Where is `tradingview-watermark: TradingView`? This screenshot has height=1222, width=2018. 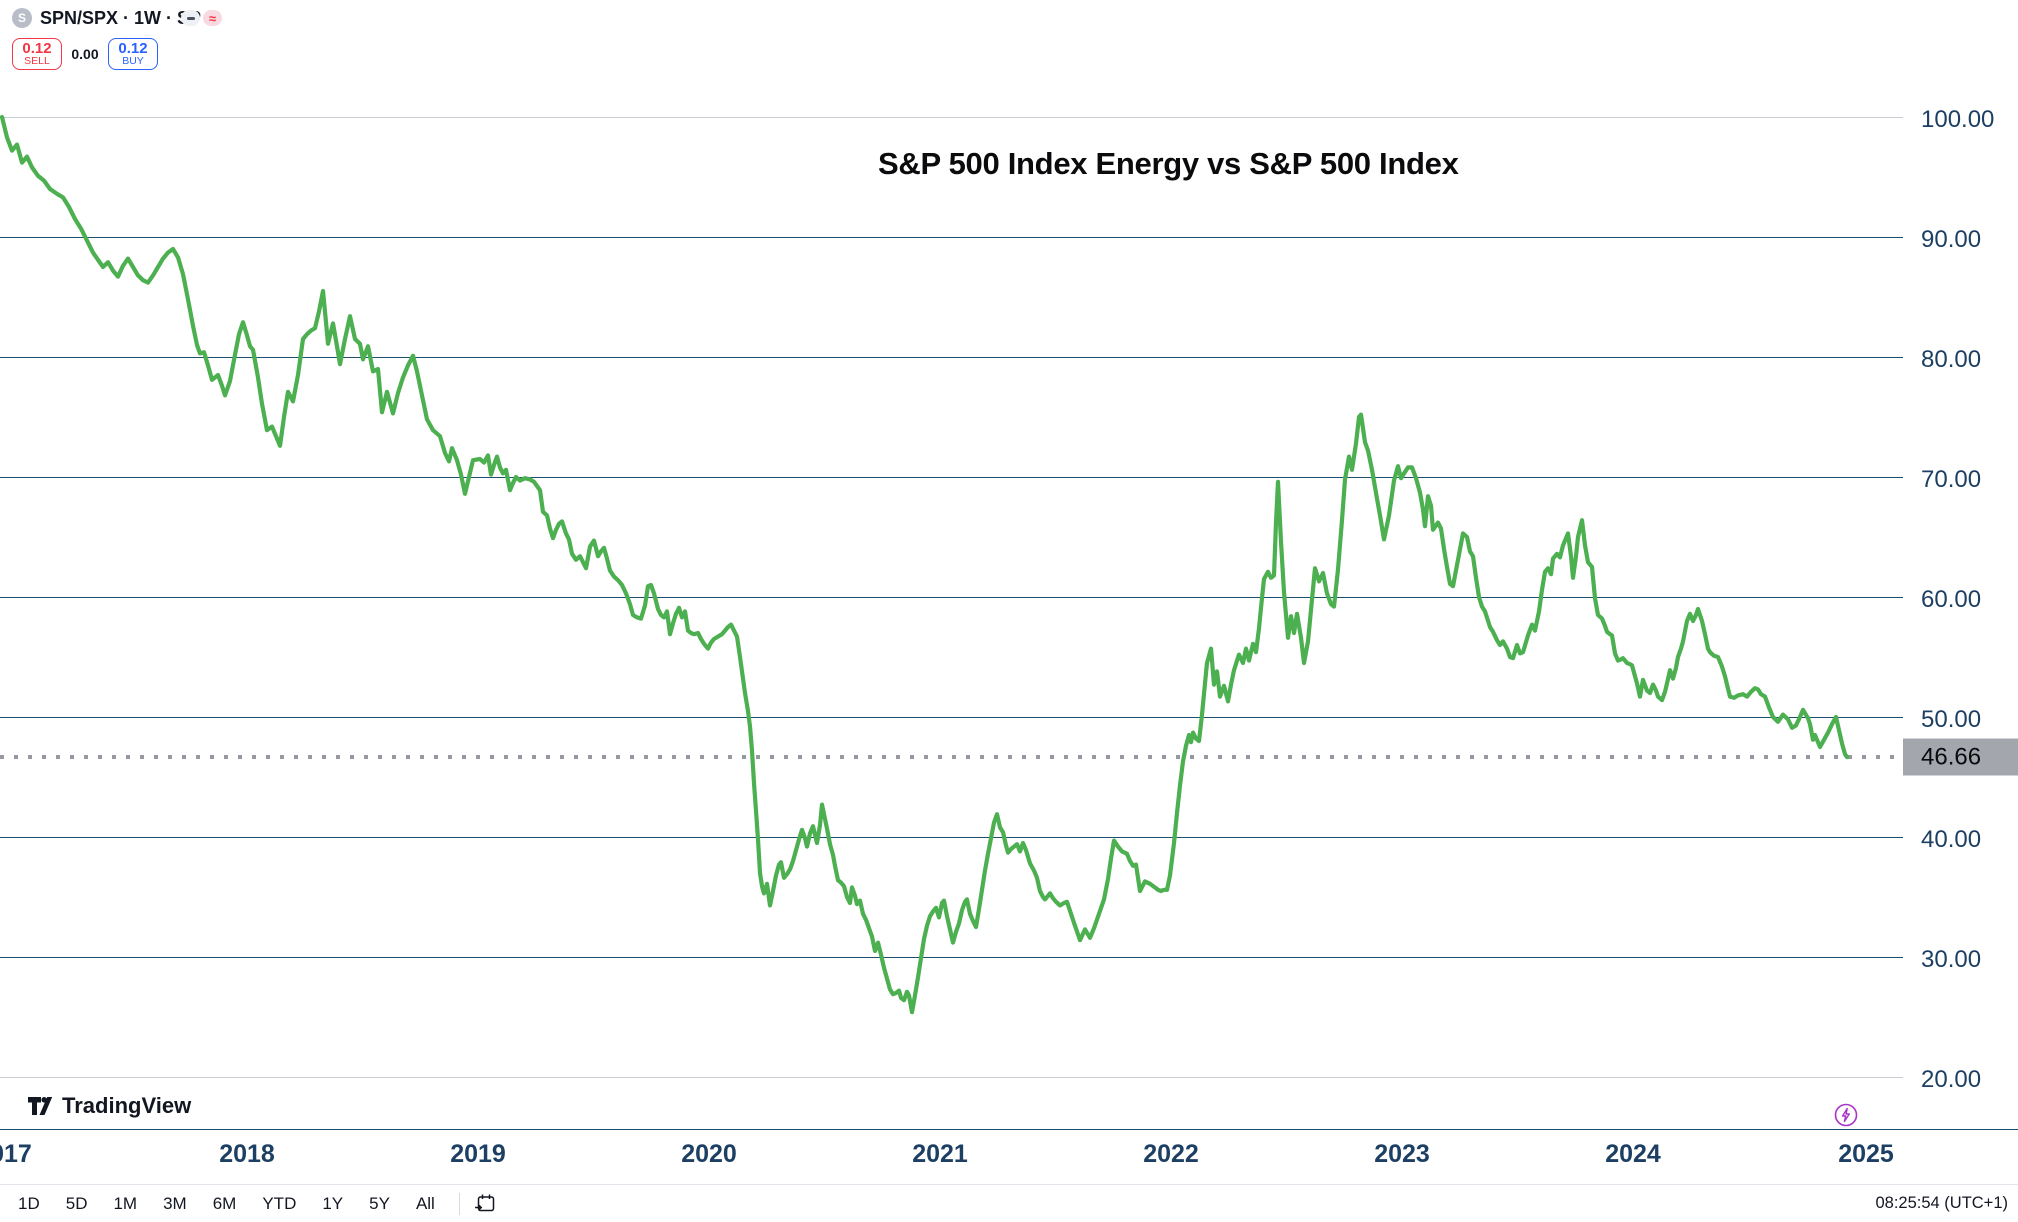 tradingview-watermark: TradingView is located at coordinates (109, 1106).